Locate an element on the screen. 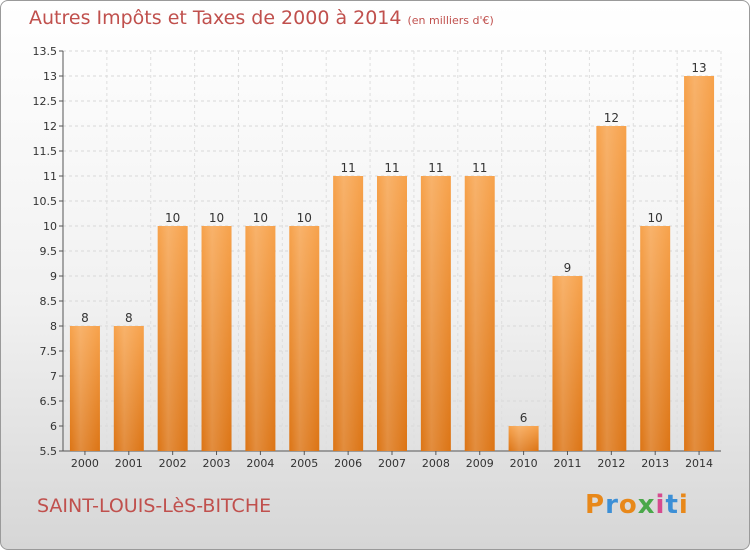  chart-title-main: Autres Impôts et Taxes de 2000 à 2014 is located at coordinates (215, 18).